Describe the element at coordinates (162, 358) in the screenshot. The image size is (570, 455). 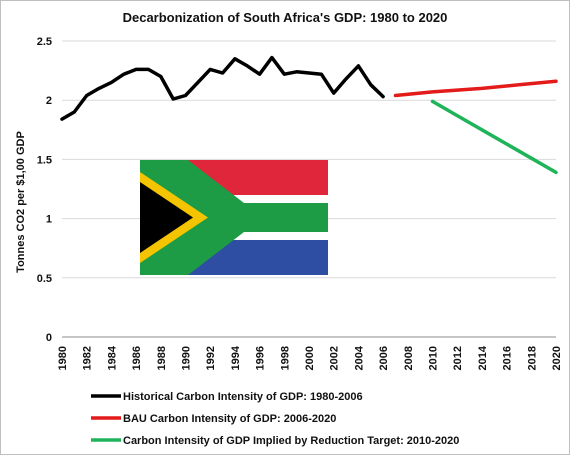
I see `x-tick-label: 1988` at that location.